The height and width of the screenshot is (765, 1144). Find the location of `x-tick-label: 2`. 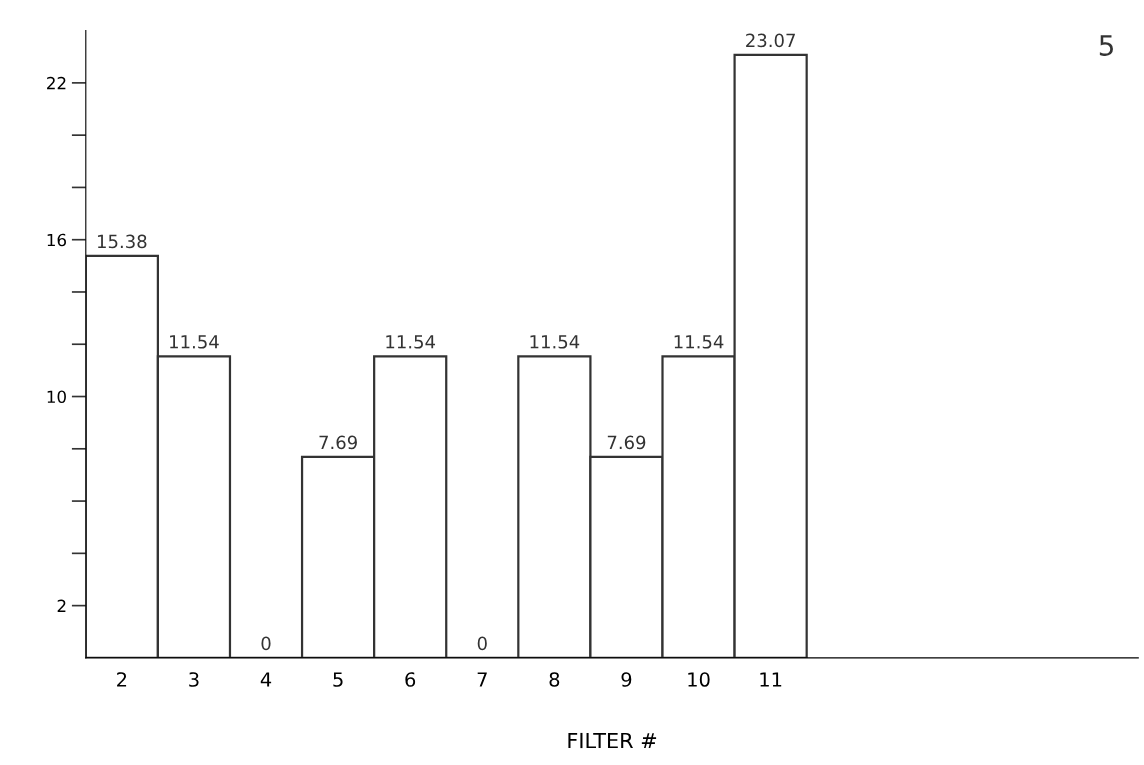

x-tick-label: 2 is located at coordinates (122, 679).